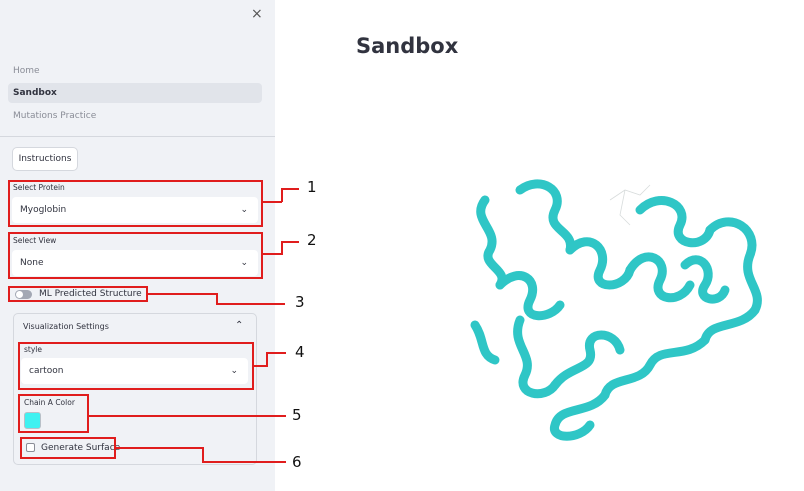  What do you see at coordinates (159, 448) in the screenshot?
I see `annotation-line-6a` at bounding box center [159, 448].